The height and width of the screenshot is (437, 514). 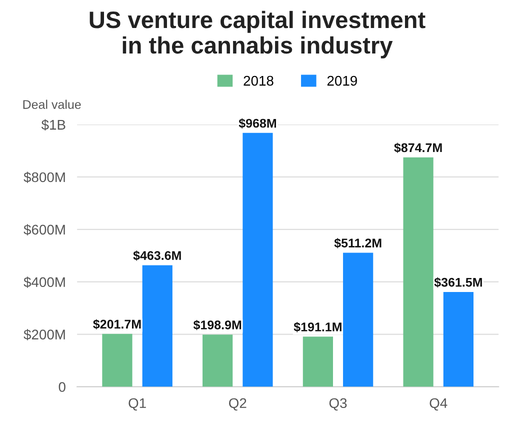 I want to click on y-axis-title: Deal value, so click(x=52, y=104).